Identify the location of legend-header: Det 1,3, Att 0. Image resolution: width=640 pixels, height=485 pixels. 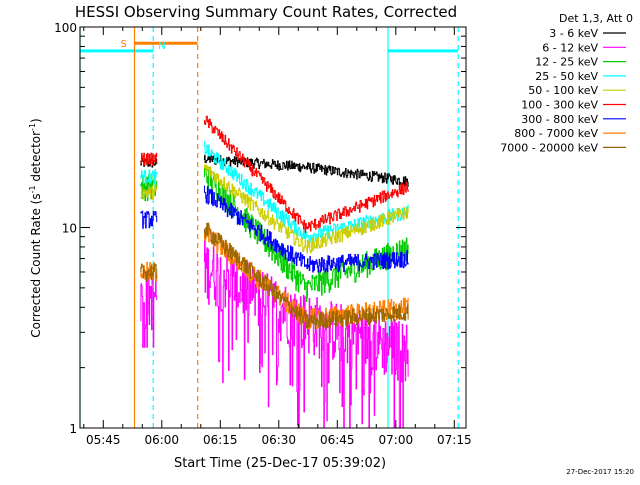
(596, 18).